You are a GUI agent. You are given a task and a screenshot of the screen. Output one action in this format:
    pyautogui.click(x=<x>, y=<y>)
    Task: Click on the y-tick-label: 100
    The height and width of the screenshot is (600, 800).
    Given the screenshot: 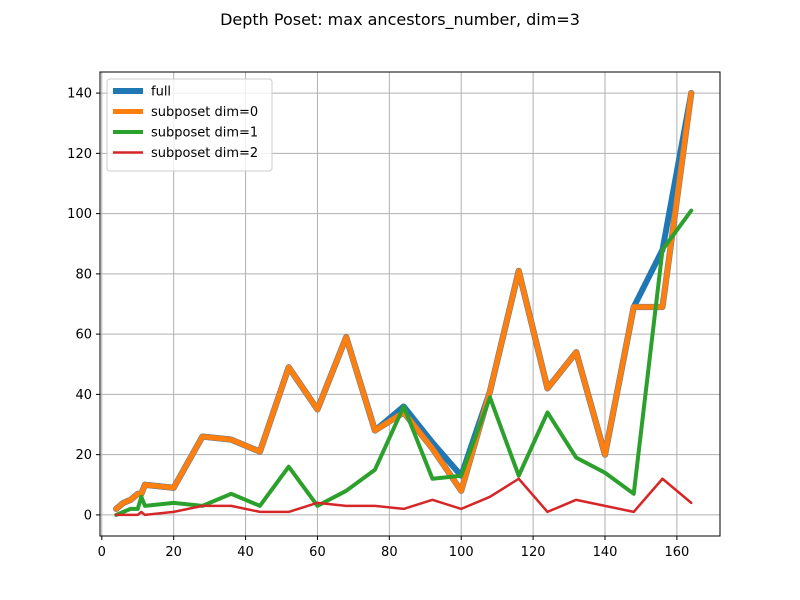 What is the action you would take?
    pyautogui.click(x=79, y=214)
    